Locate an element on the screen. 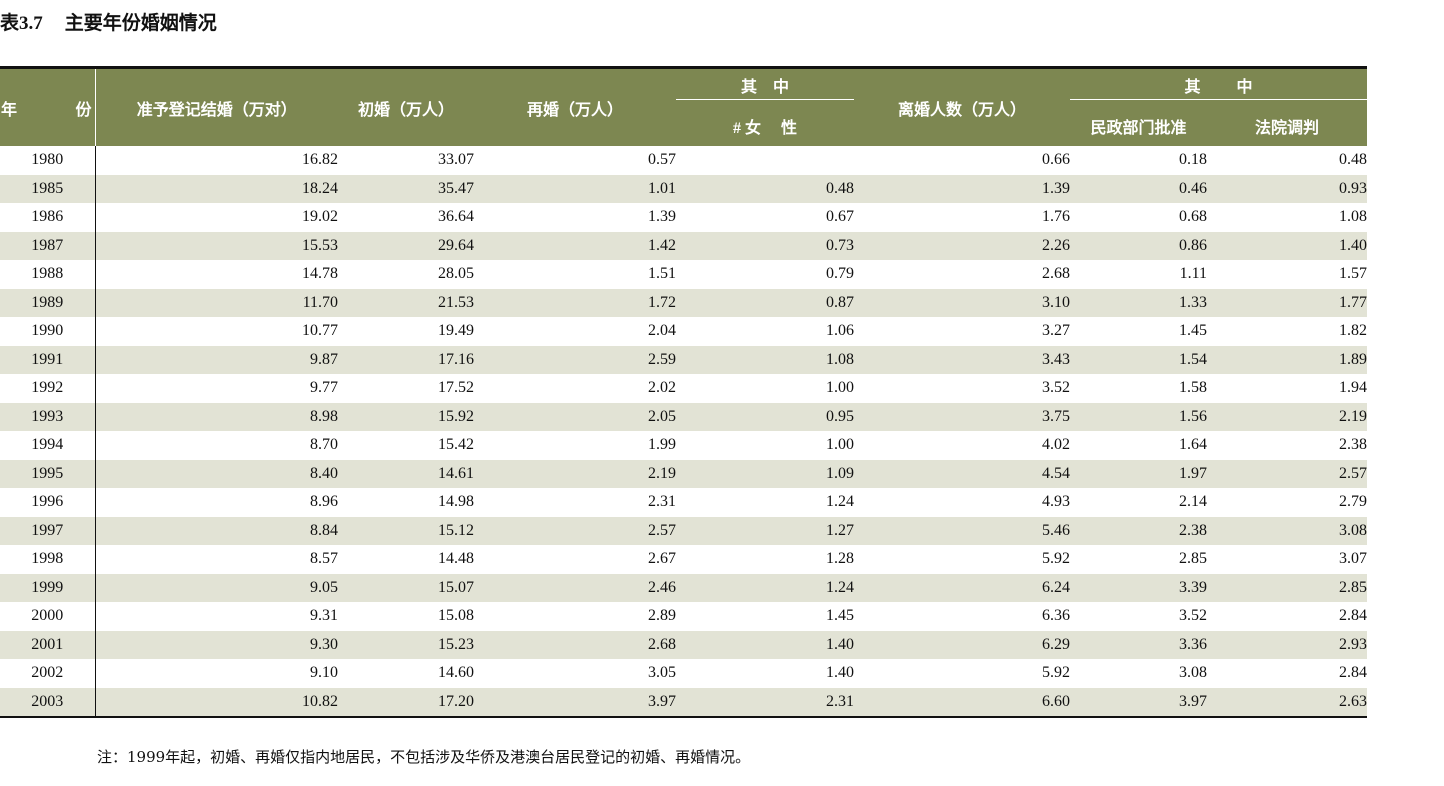 This screenshot has width=1444, height=786. year-cell: 2001 is located at coordinates (48, 644).